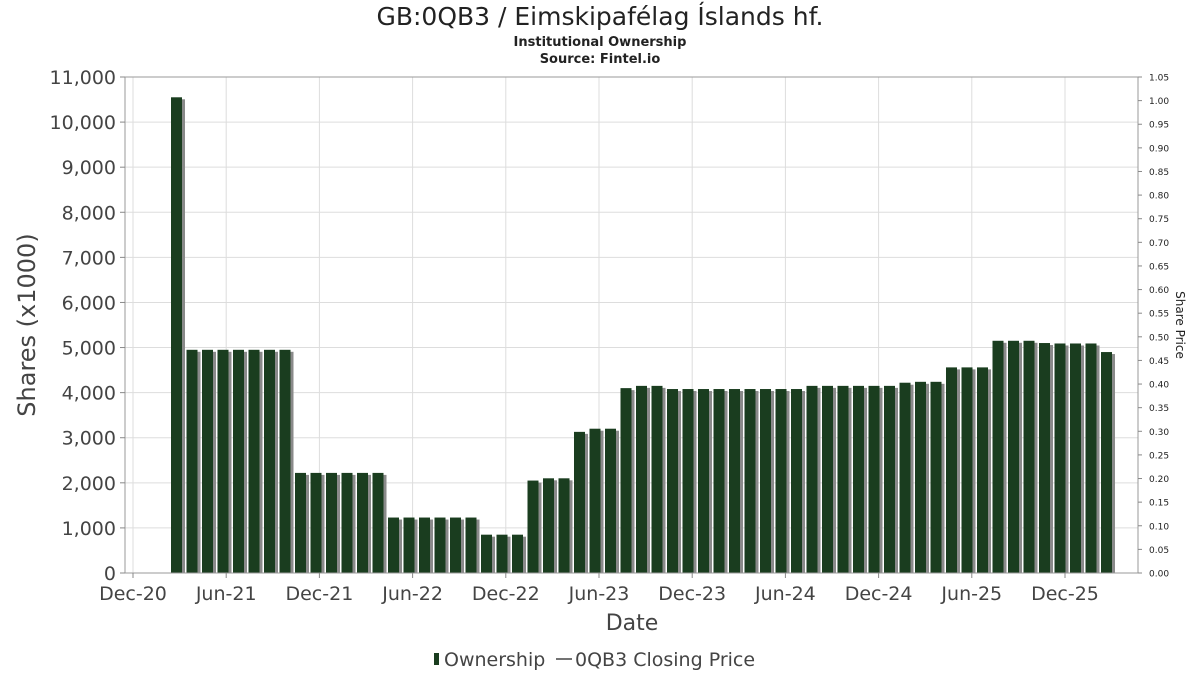  Describe the element at coordinates (1159, 79) in the screenshot. I see `y2-tick-label: 1.05` at that location.